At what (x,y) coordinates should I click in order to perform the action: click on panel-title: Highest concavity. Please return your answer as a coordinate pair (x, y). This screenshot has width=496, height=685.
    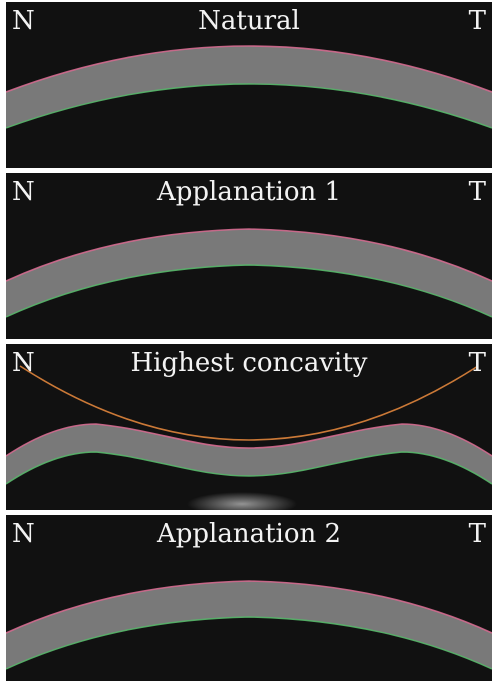
    Looking at the image, I should click on (249, 363).